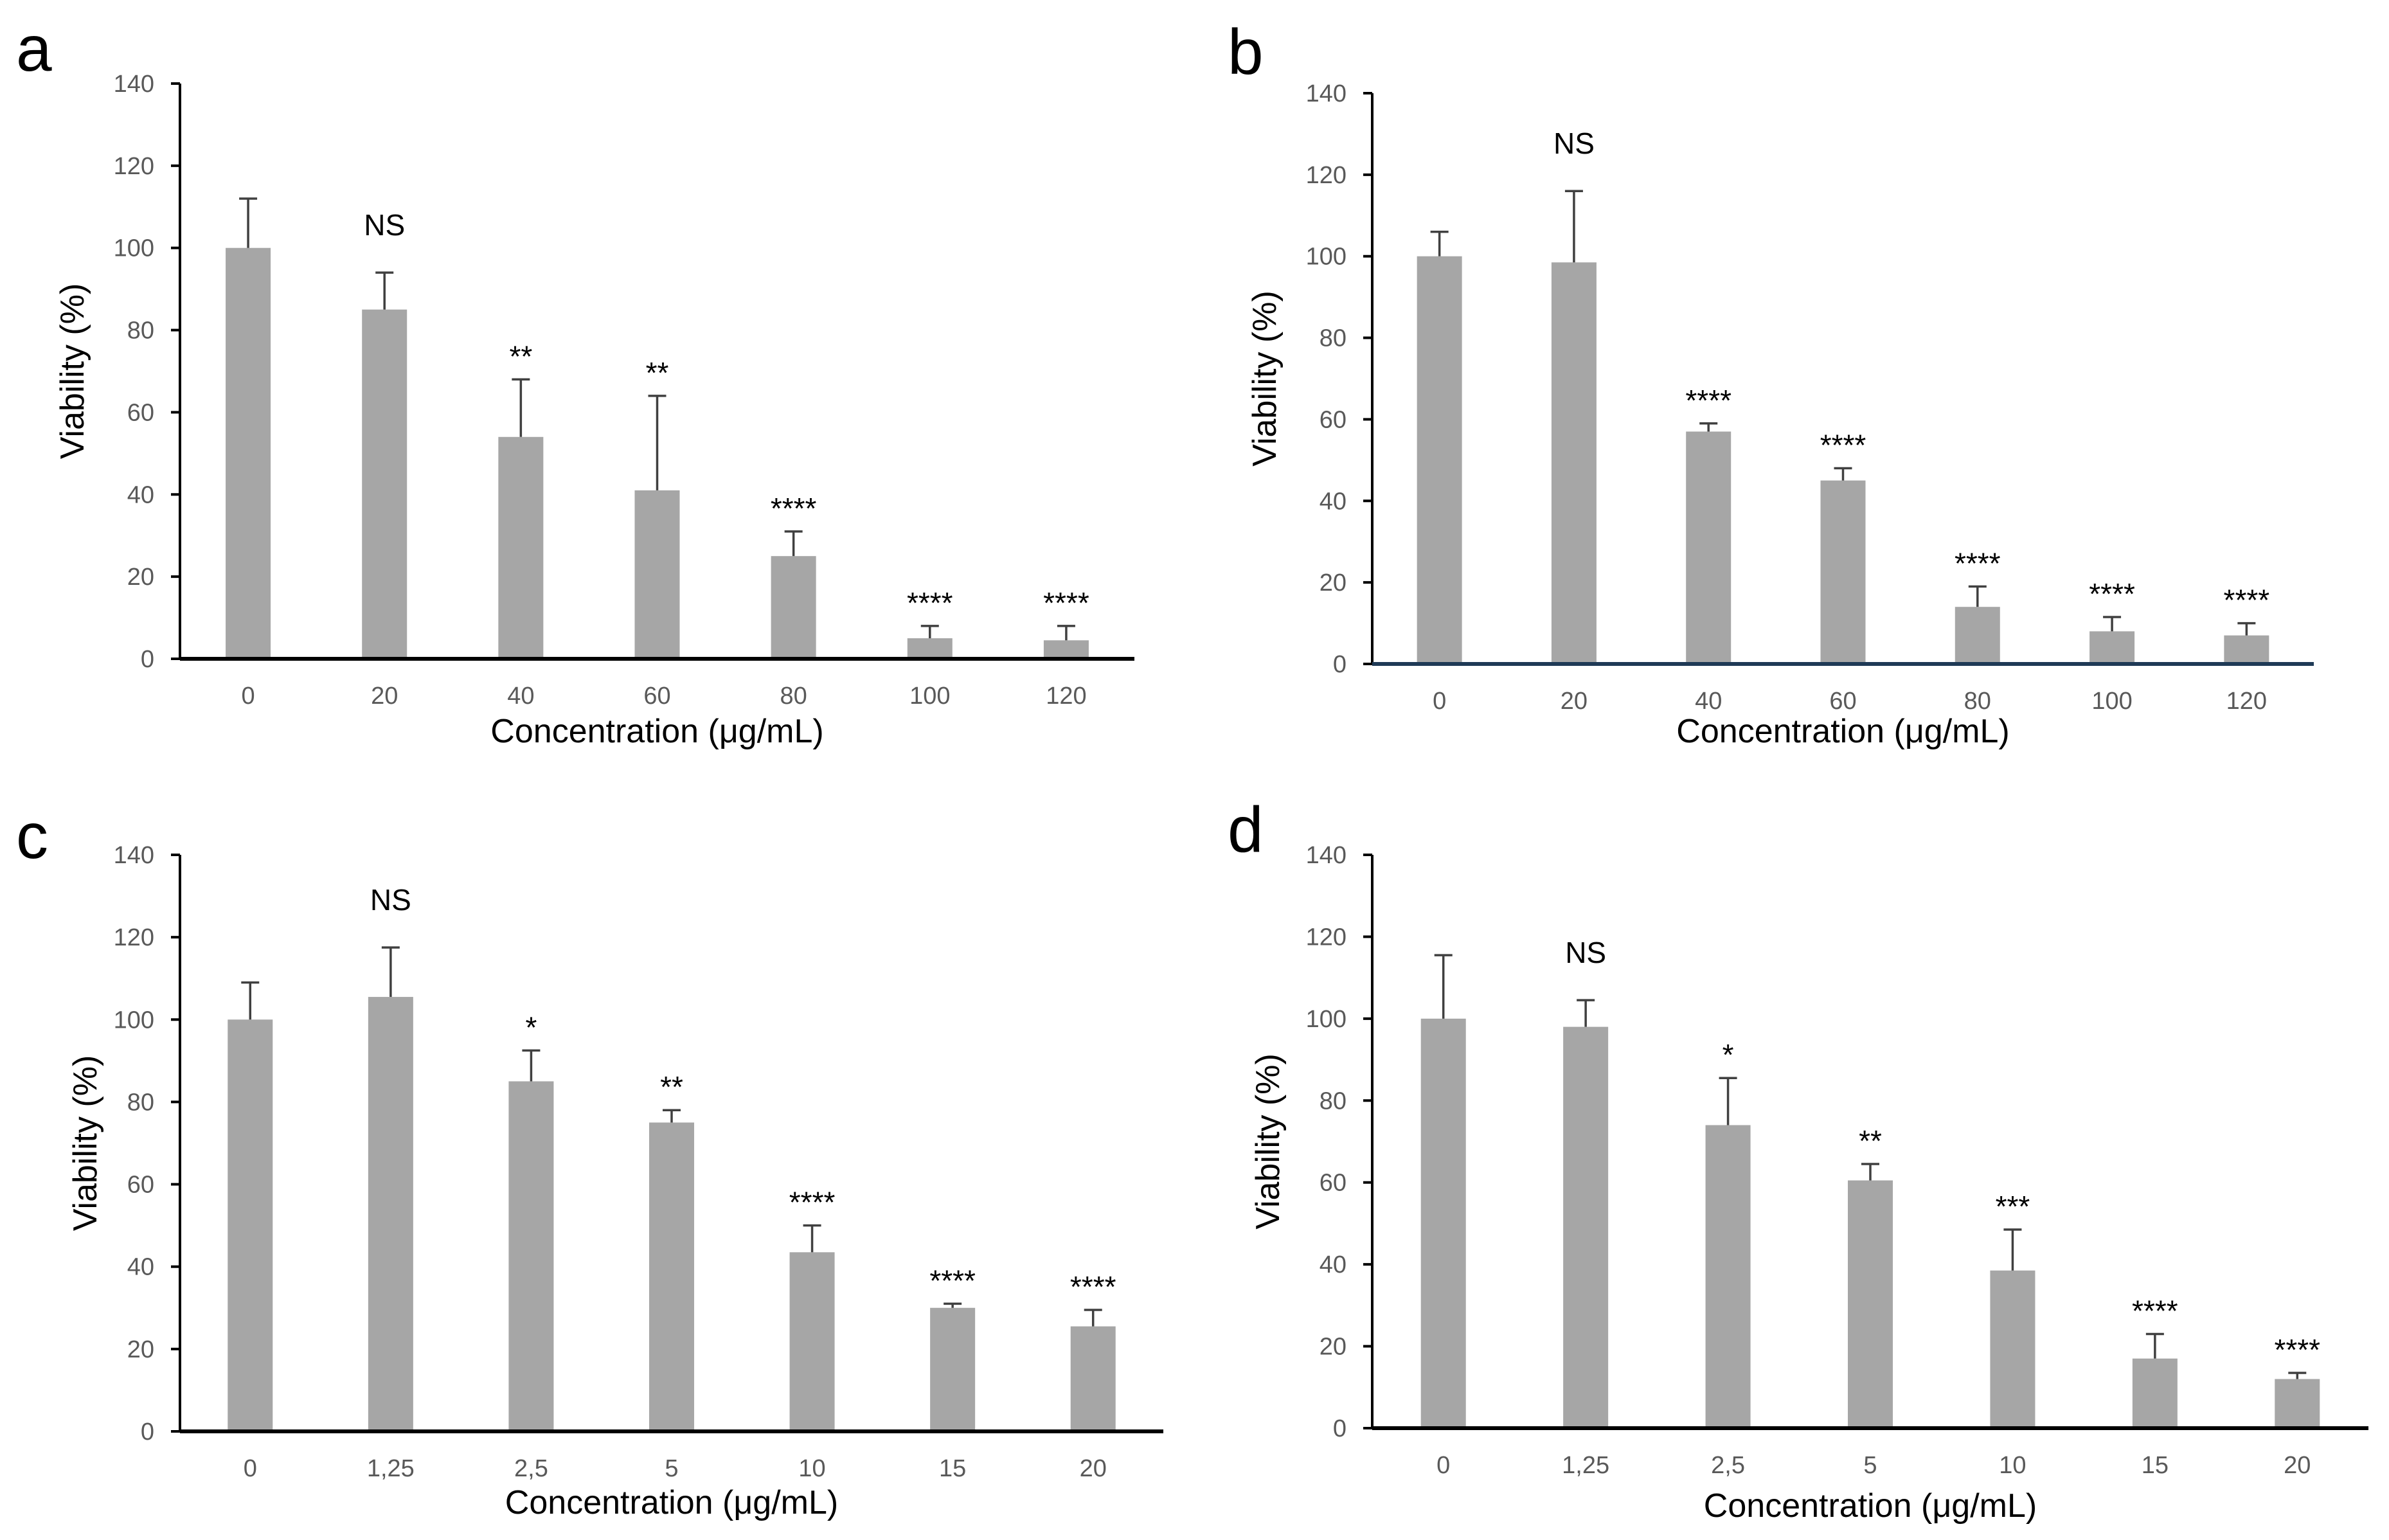 The image size is (2389, 1540). What do you see at coordinates (1066, 696) in the screenshot?
I see `x-tick-label: 120` at bounding box center [1066, 696].